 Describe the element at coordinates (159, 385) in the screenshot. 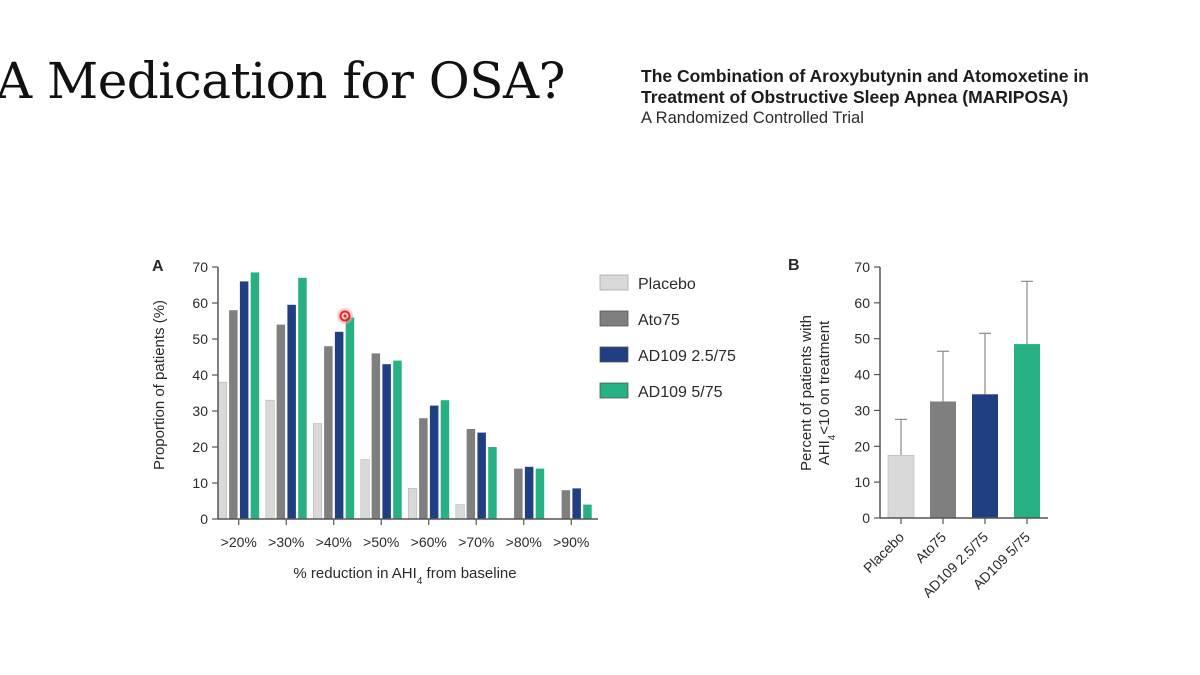

I see `y-axis-label: Proportion of patients (%)` at that location.